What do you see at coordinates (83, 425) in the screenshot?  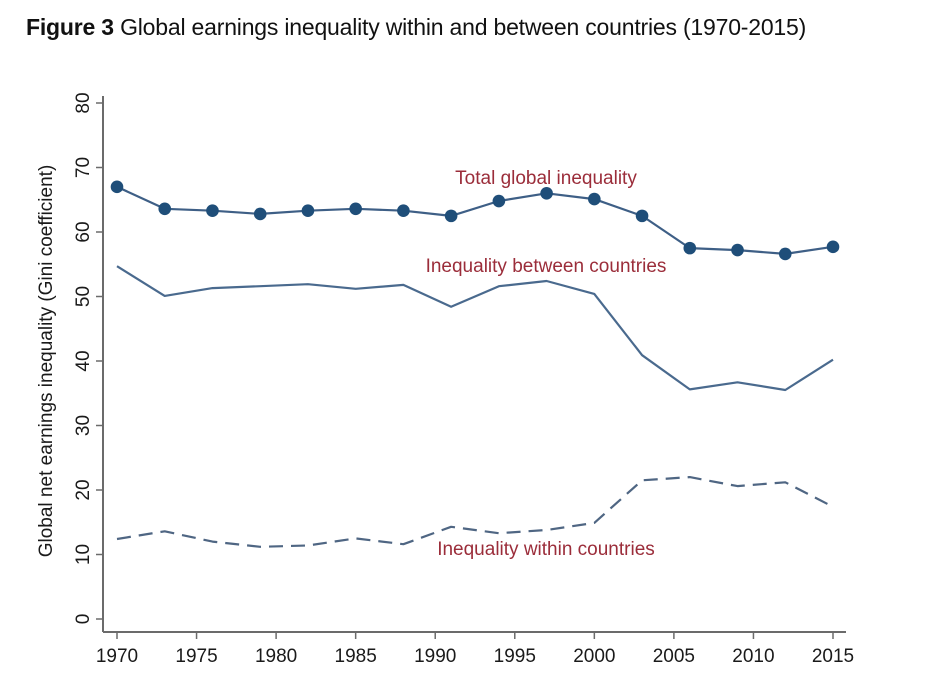 I see `y-tick-label: 30` at bounding box center [83, 425].